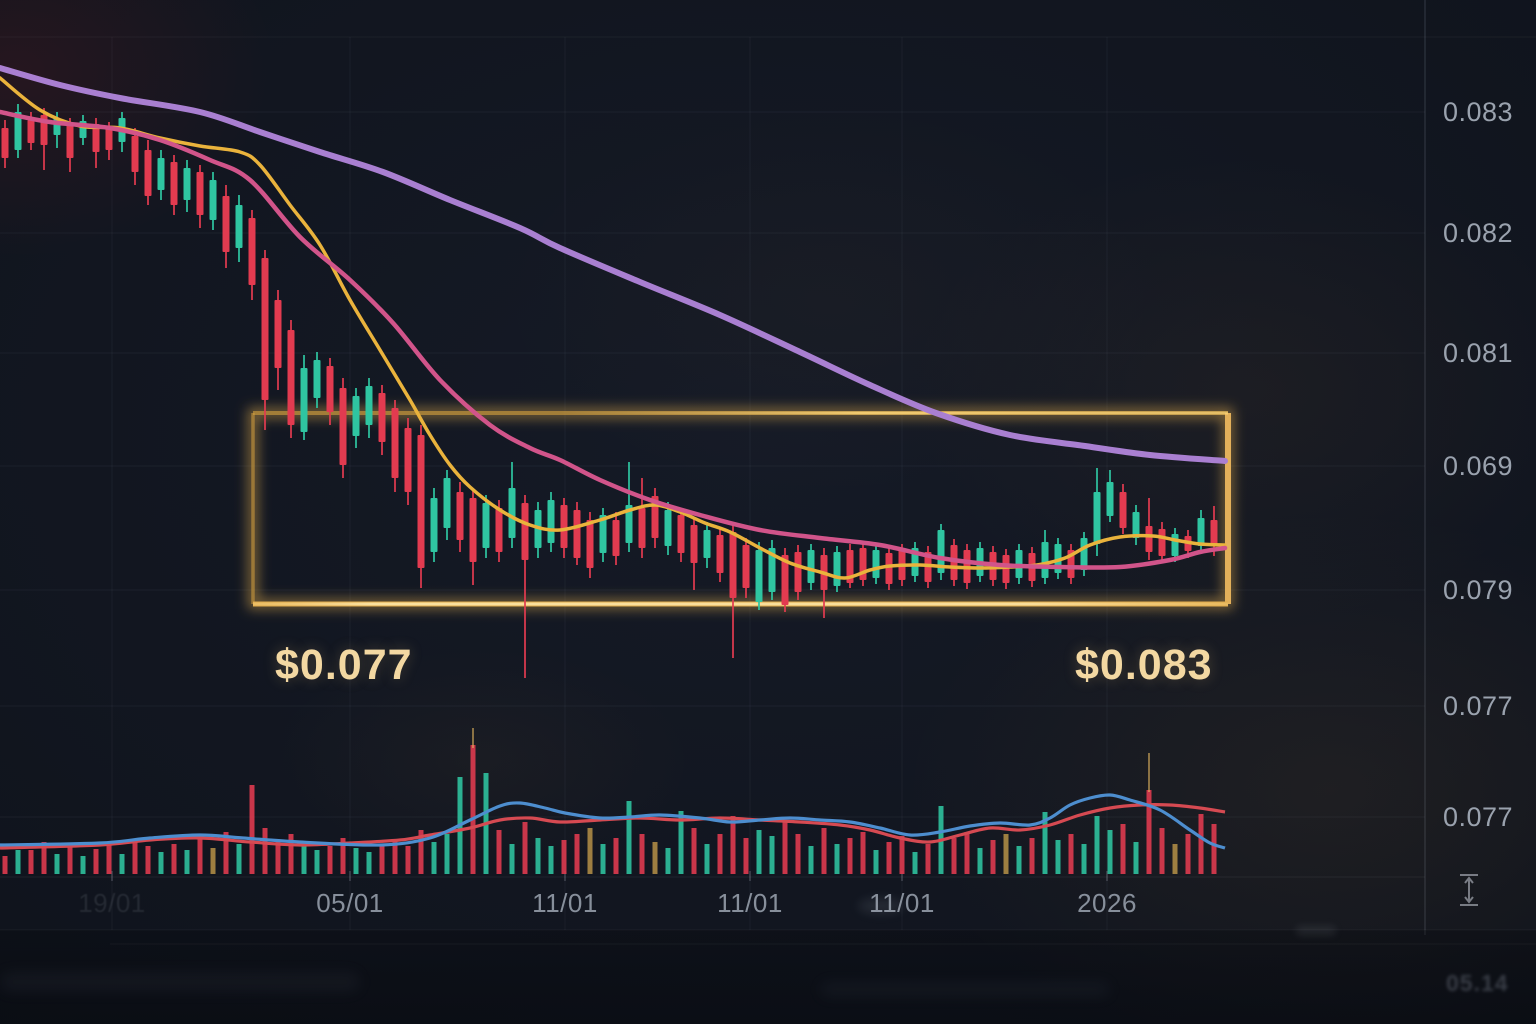  What do you see at coordinates (1477, 983) in the screenshot?
I see `watermark-text: 05.14` at bounding box center [1477, 983].